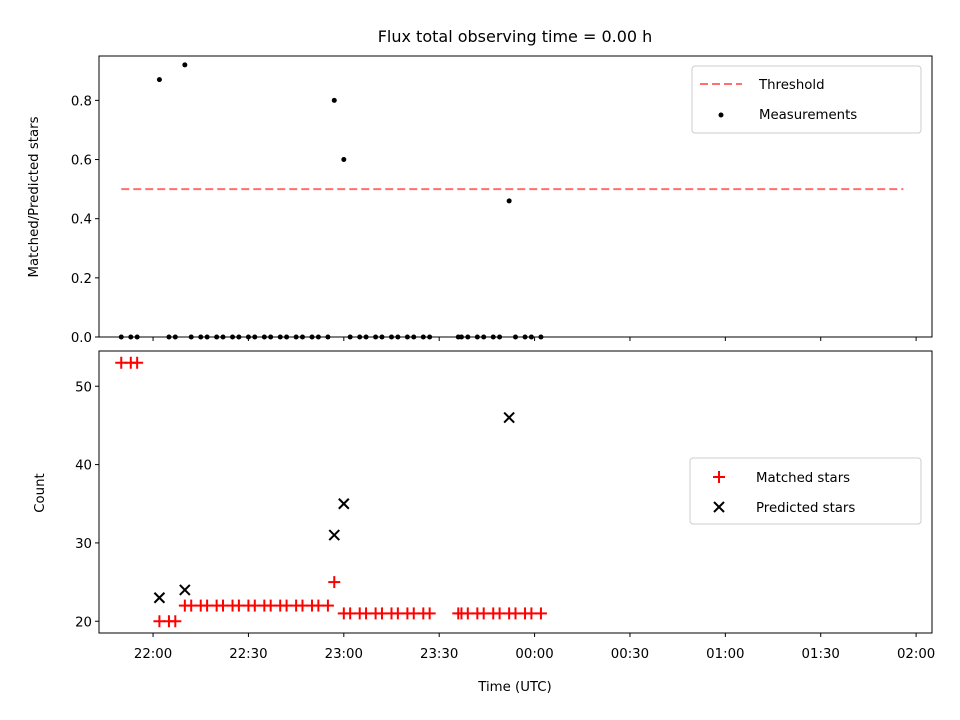 This screenshot has width=960, height=720. What do you see at coordinates (81, 161) in the screenshot?
I see `top-y-tick-label: 0.6` at bounding box center [81, 161].